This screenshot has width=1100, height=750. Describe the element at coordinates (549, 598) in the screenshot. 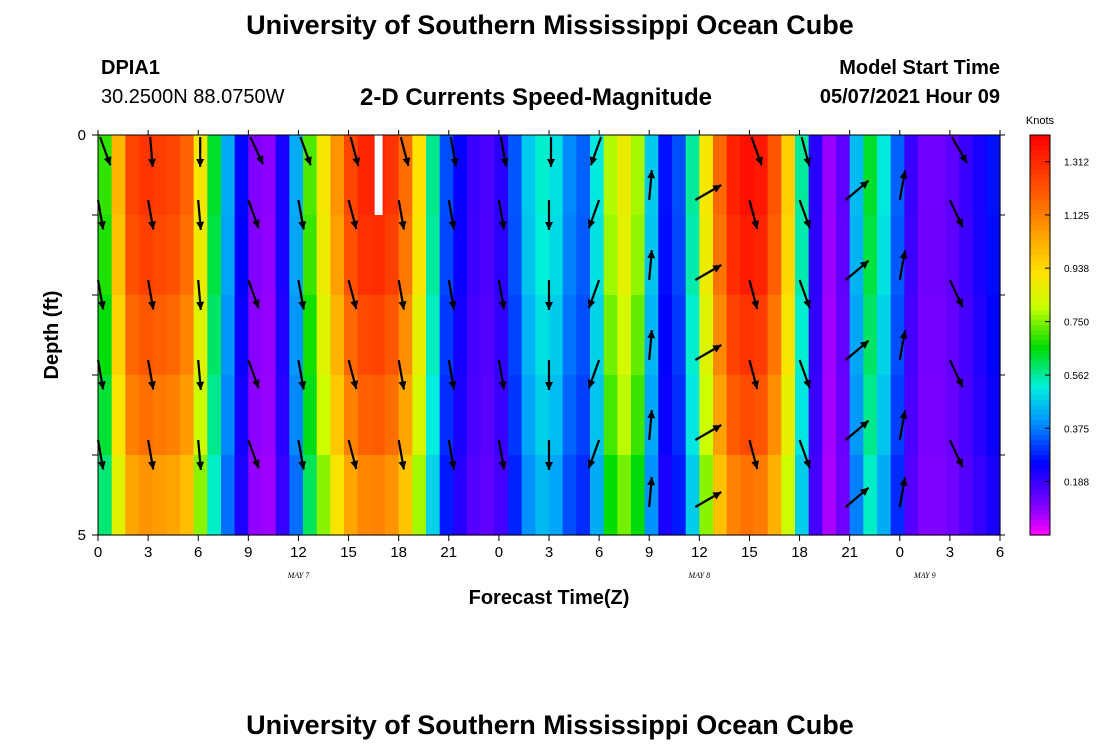

I see `x-axis-title: Forecast Time(Z)` at that location.